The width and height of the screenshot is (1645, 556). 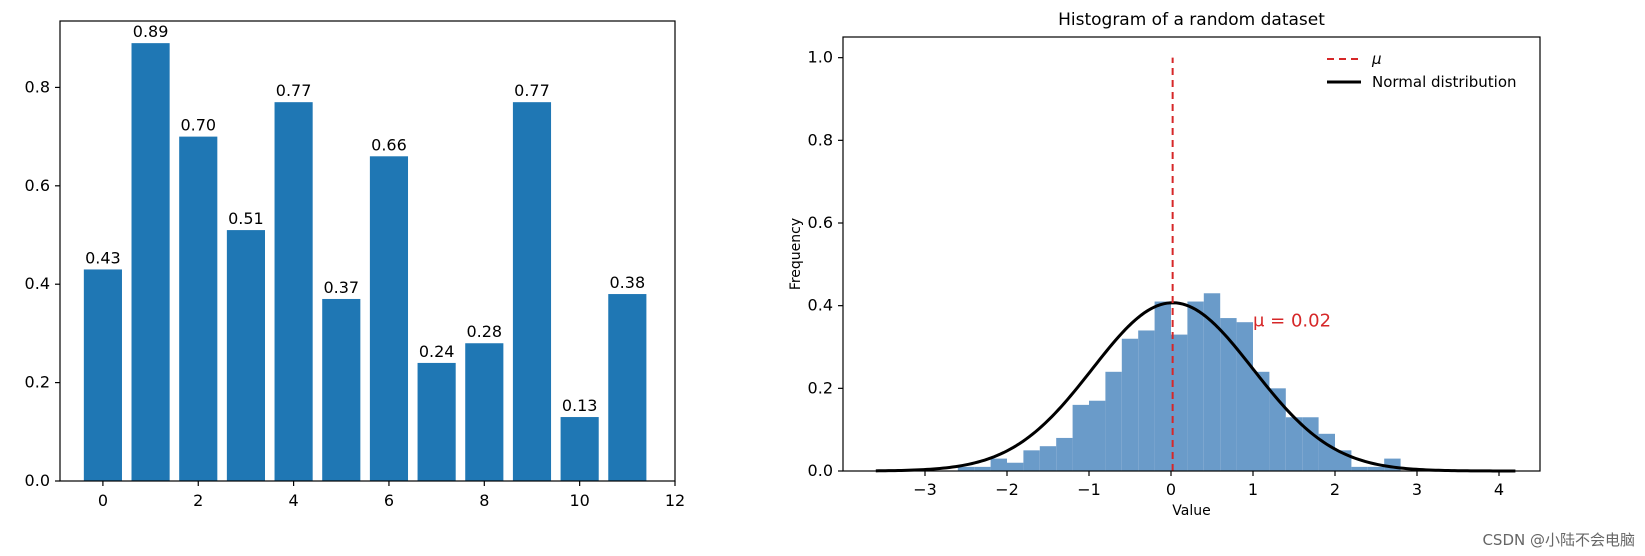 What do you see at coordinates (198, 125) in the screenshot?
I see `bar-value-label: 0.70` at bounding box center [198, 125].